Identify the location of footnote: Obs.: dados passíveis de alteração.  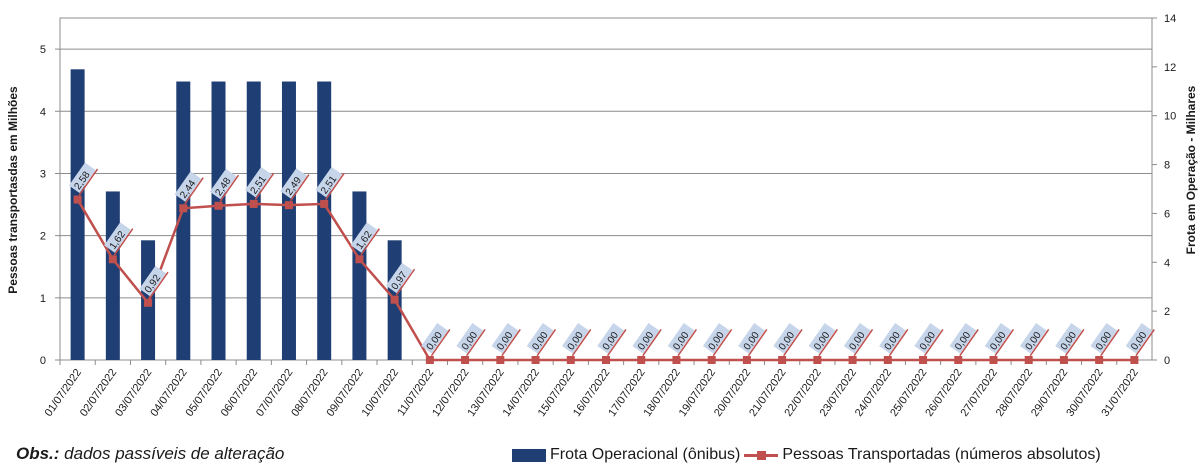
(150, 454).